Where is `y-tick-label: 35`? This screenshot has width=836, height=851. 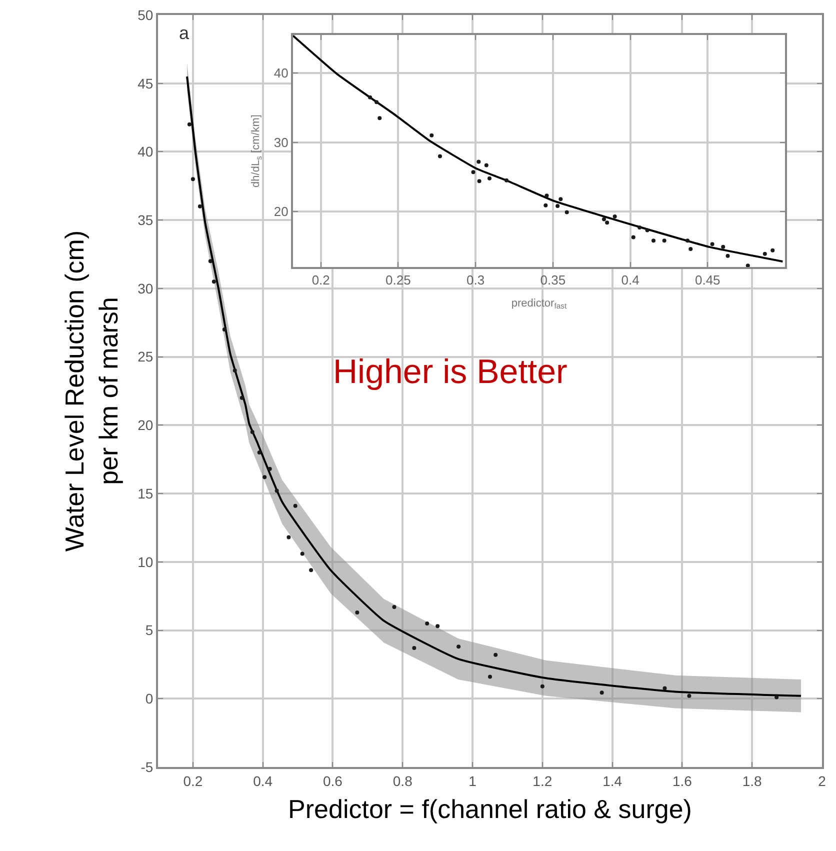 y-tick-label: 35 is located at coordinates (146, 220).